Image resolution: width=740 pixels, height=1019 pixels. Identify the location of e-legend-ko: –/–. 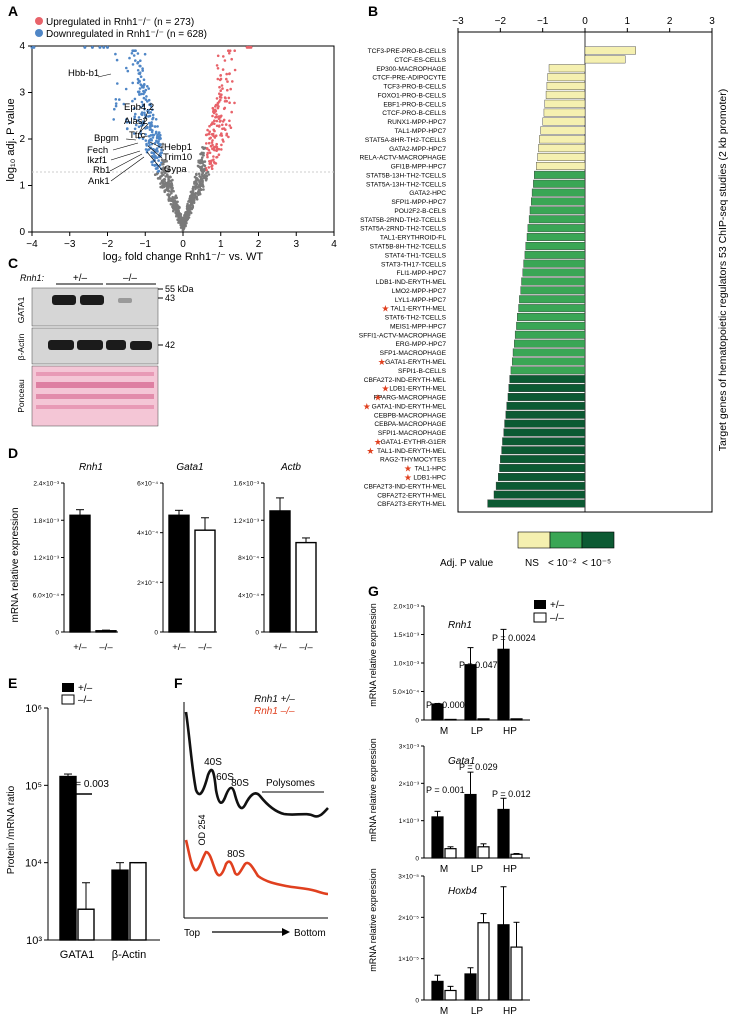
(85, 700).